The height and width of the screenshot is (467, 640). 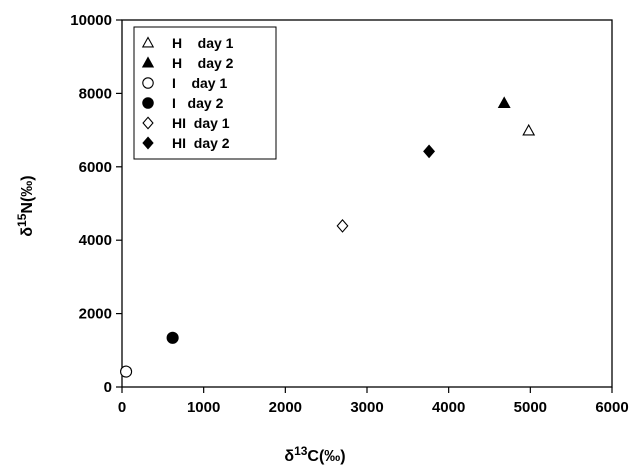 What do you see at coordinates (95, 314) in the screenshot?
I see `y-tick-label: 2000` at bounding box center [95, 314].